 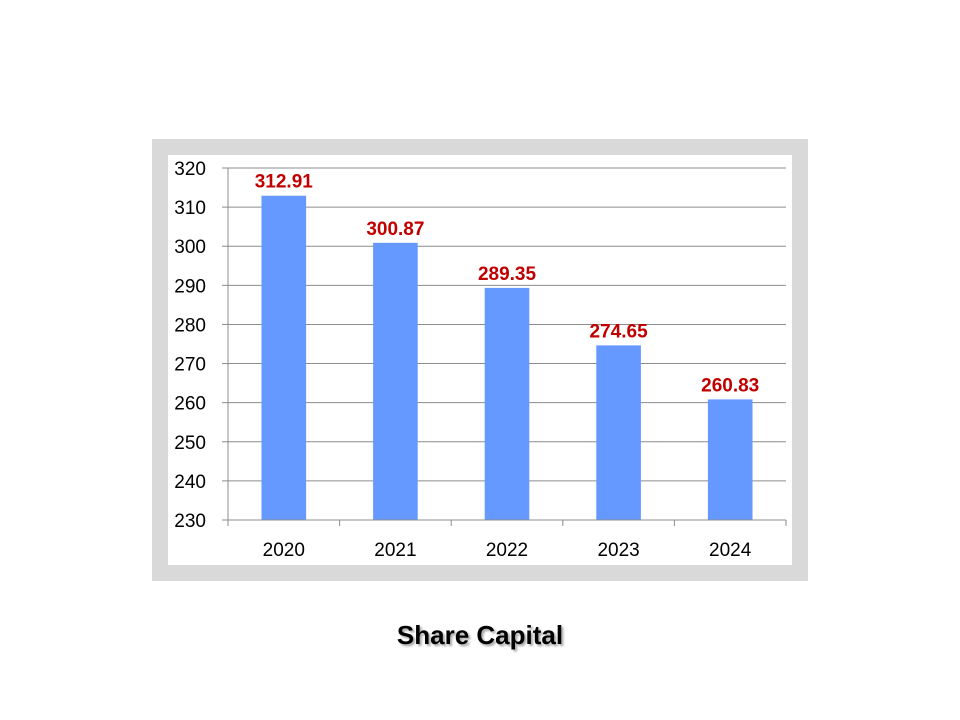 What do you see at coordinates (480, 635) in the screenshot?
I see `chart-caption: Share Capital` at bounding box center [480, 635].